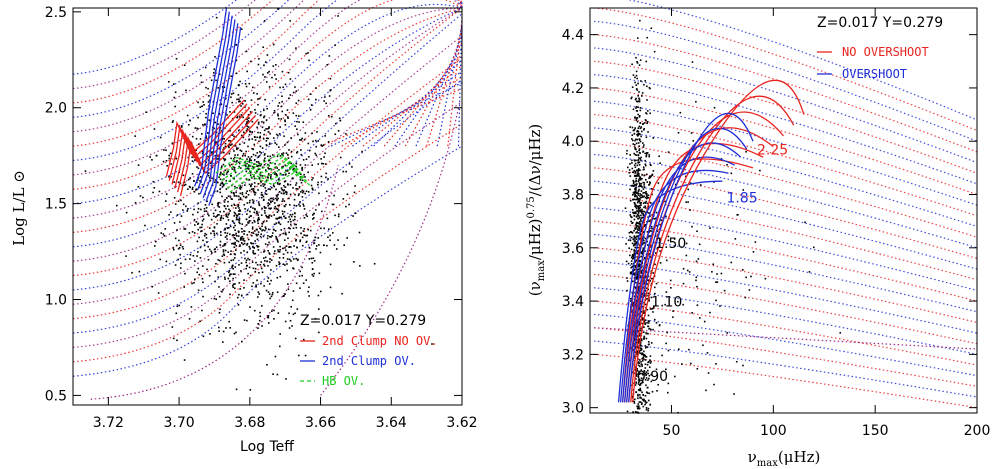  I want to click on left-y-tick-label: 0.5, so click(56, 396).